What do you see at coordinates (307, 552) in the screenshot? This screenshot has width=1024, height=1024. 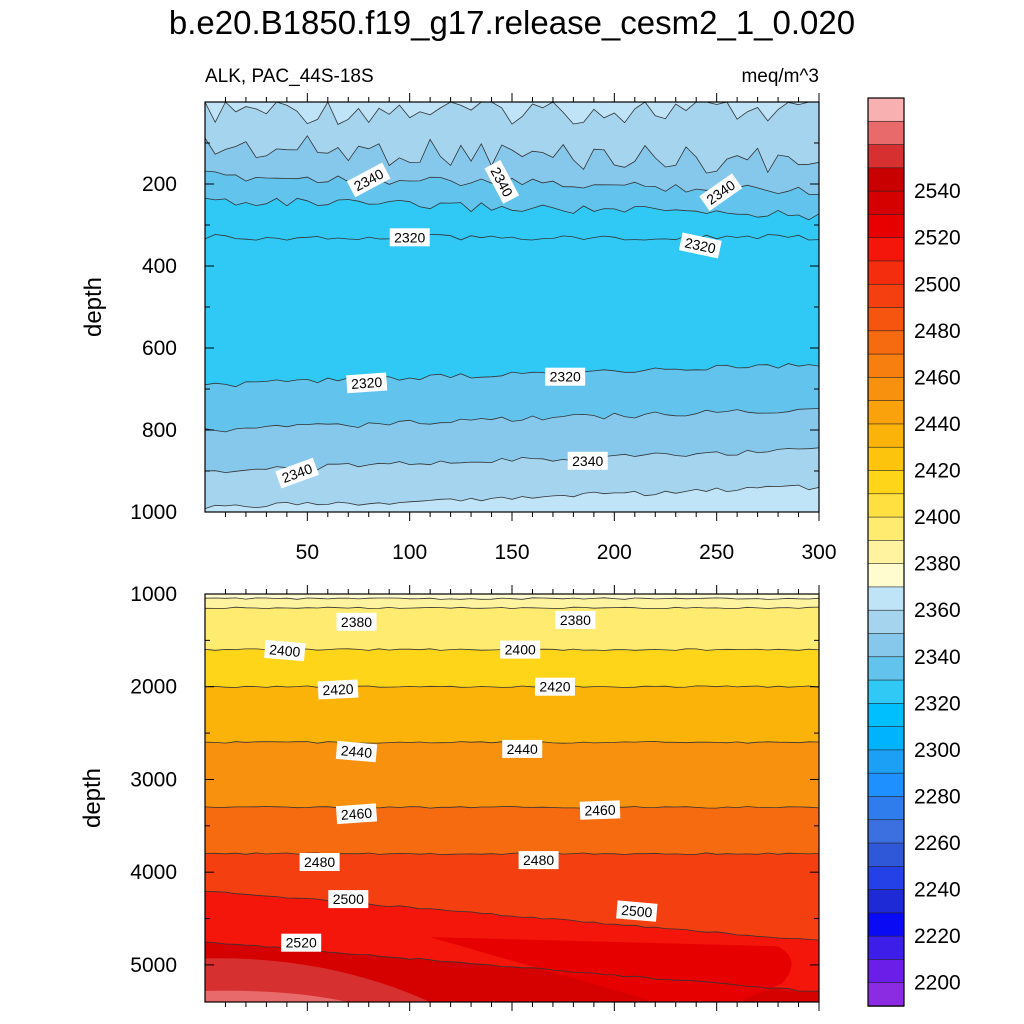 I see `x-tick-label: 50` at bounding box center [307, 552].